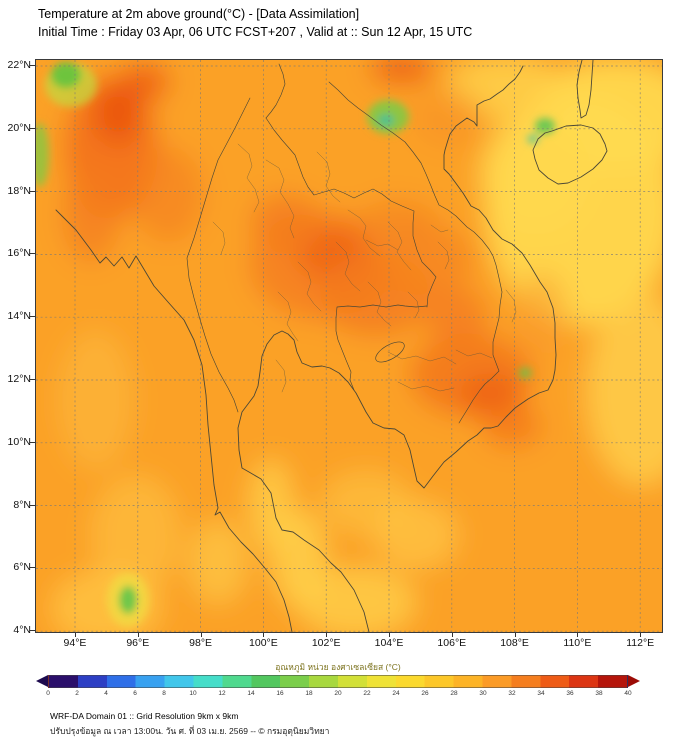 Image resolution: width=676 pixels, height=756 pixels. I want to click on colorbar-tick-label: 16, so click(280, 693).